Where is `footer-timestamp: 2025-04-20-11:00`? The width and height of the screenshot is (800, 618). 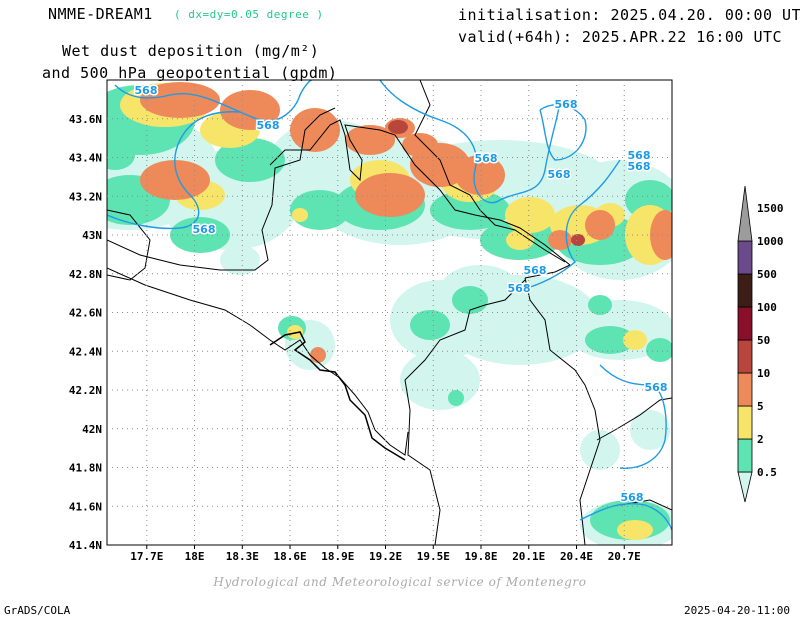
footer-timestamp: 2025-04-20-11:00 is located at coordinates (737, 610).